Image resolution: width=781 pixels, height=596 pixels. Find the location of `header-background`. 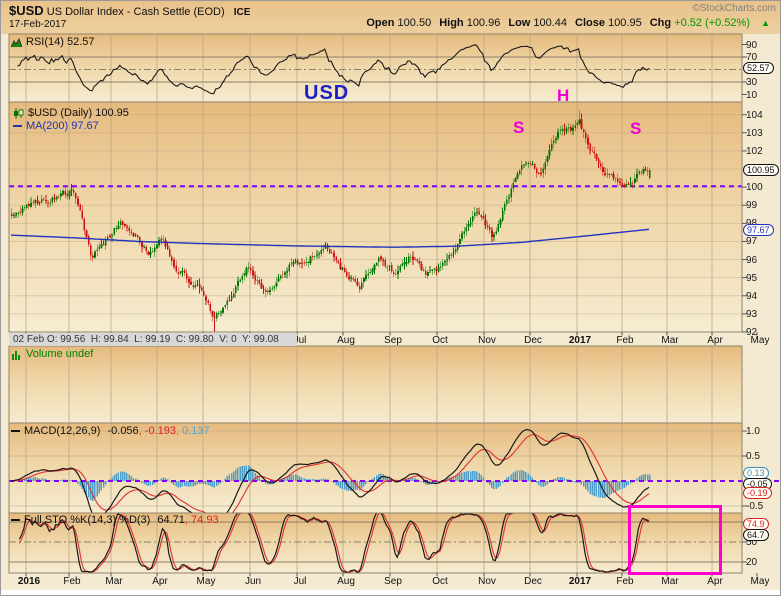

header-background is located at coordinates (390, 17).